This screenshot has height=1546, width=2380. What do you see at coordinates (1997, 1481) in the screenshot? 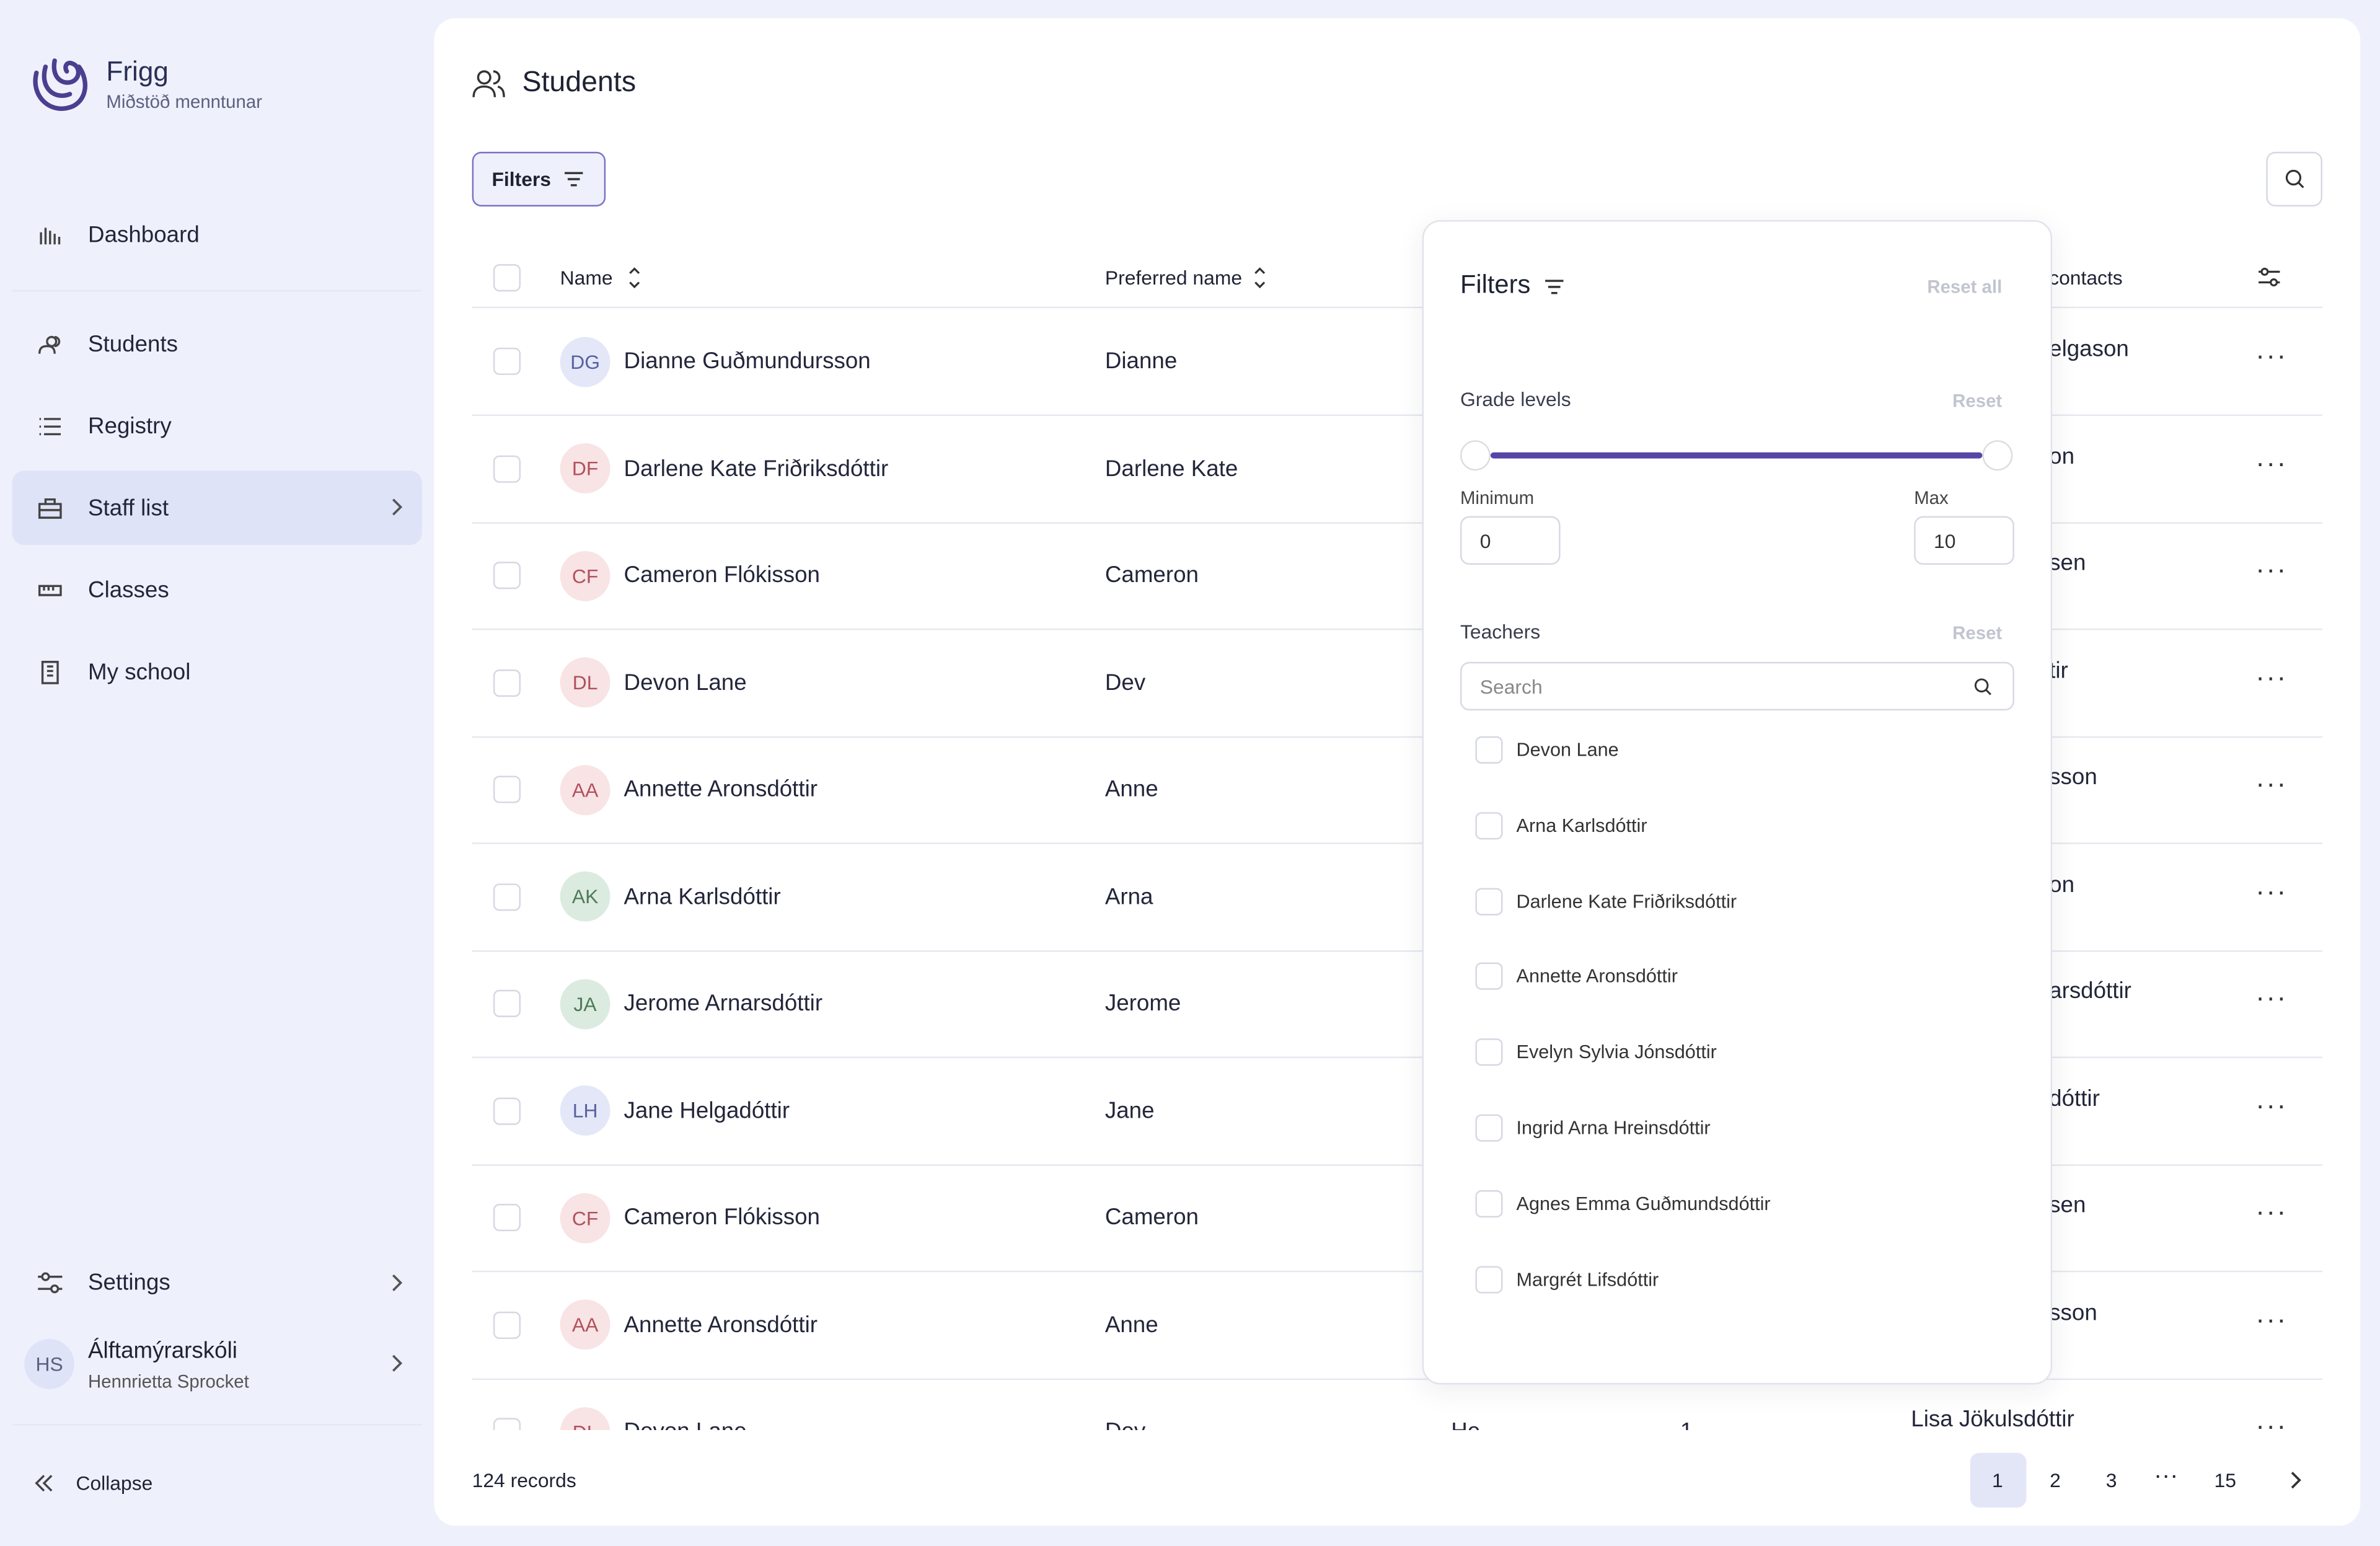
I see `page-link: 1` at bounding box center [1997, 1481].